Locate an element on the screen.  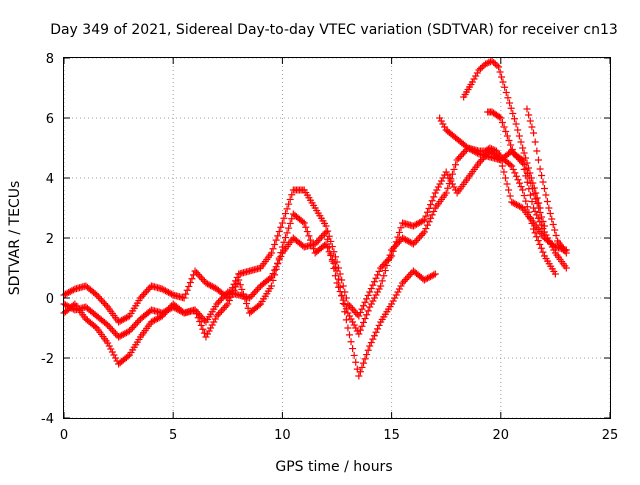
x-tick-label: 20 is located at coordinates (501, 435).